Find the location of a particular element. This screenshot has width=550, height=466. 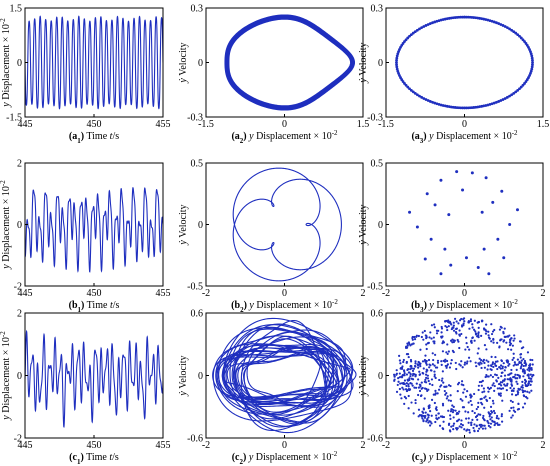

x-tick-label: 0 is located at coordinates (464, 293).